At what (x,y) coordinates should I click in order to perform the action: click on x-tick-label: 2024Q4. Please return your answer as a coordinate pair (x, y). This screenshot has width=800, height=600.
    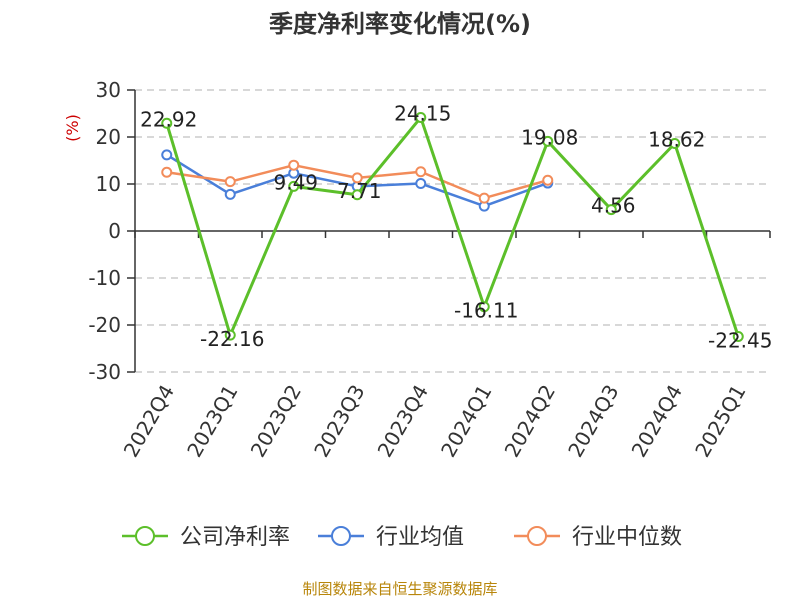
    Looking at the image, I should click on (657, 421).